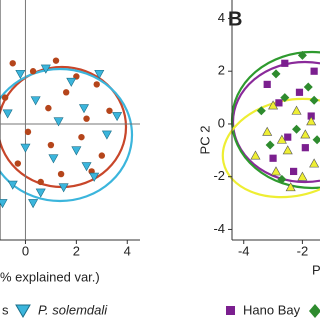 Image resolution: width=320 pixels, height=325 pixels. I want to click on legend-label: P. solemdali, so click(73, 309).